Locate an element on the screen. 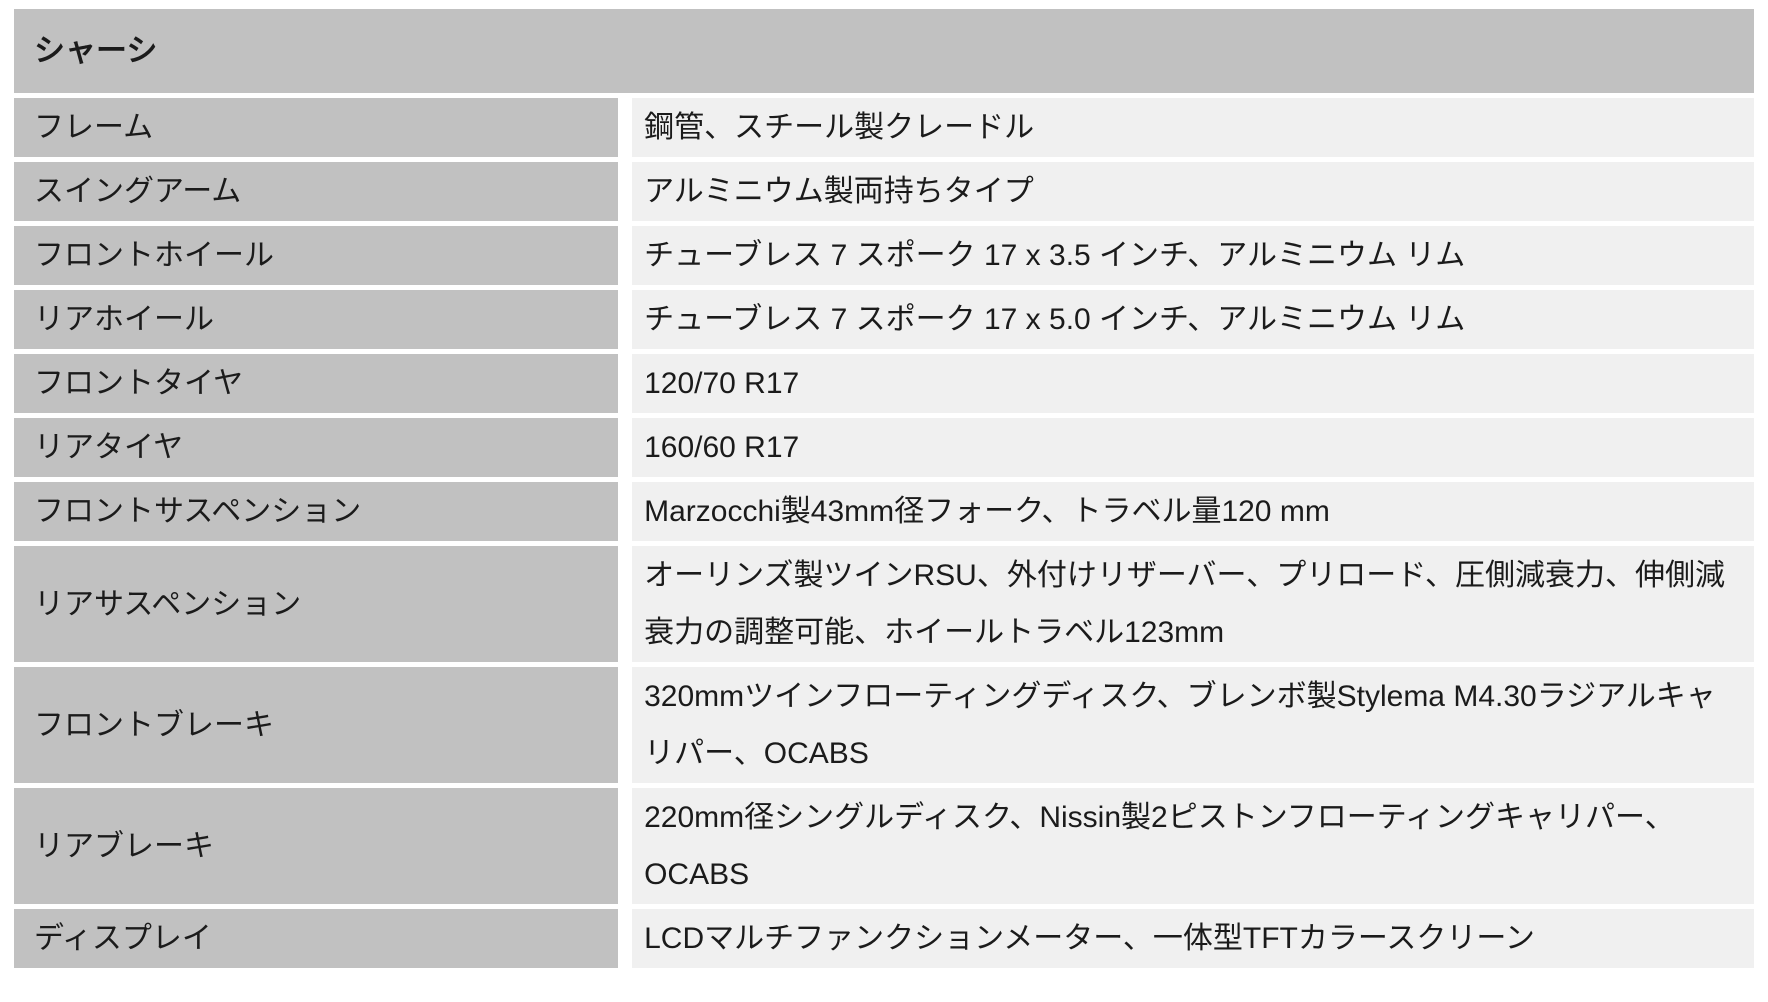 Image resolution: width=1768 pixels, height=1002 pixels. section-header-row: シャーシ is located at coordinates (884, 51).